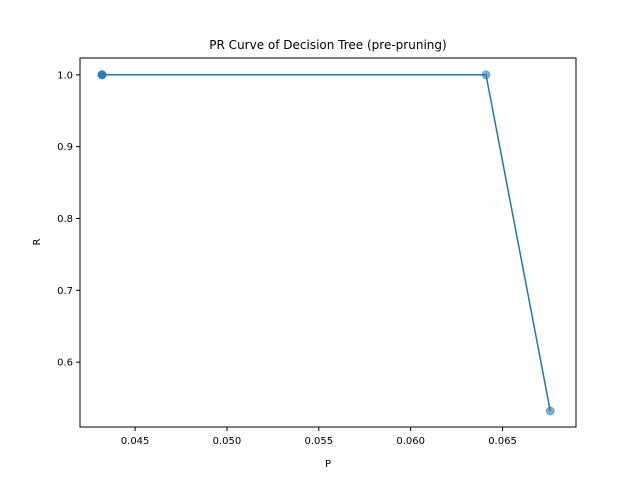 This screenshot has width=640, height=480. What do you see at coordinates (327, 45) in the screenshot?
I see `chart-title: PR Curve of Decision Tree (pre-pruning)` at bounding box center [327, 45].